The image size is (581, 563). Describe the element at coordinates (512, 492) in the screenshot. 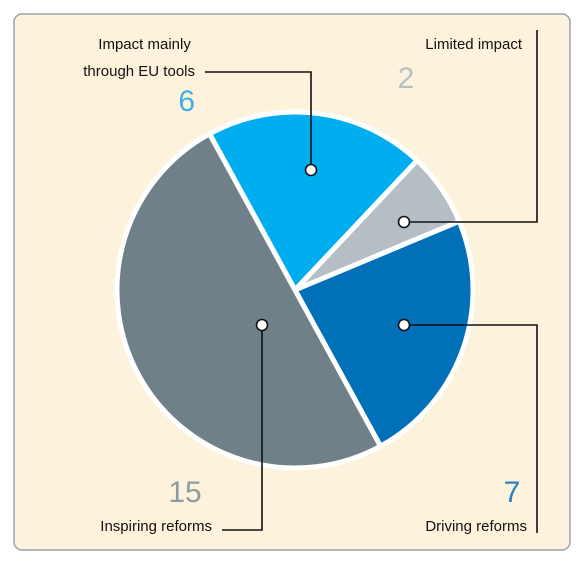

I see `value-label: 7` at that location.